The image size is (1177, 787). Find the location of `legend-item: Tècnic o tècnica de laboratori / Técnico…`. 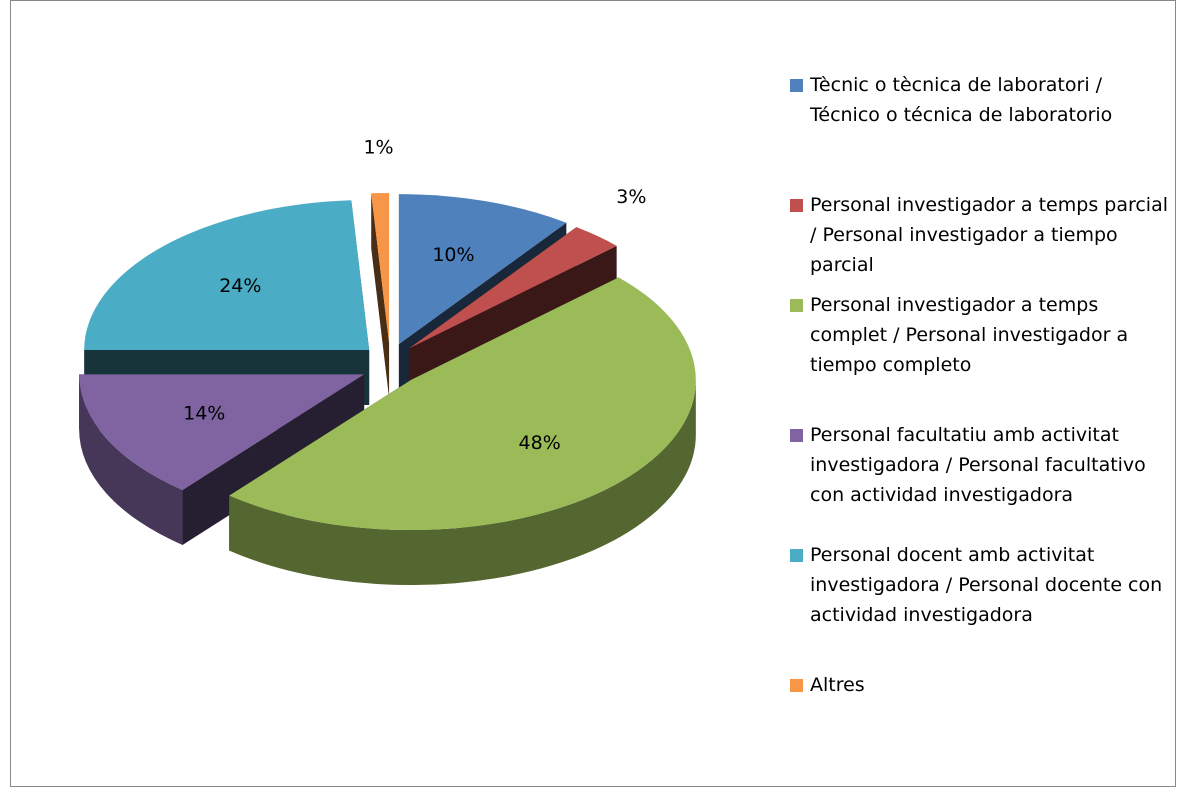

legend-item: Tècnic o tècnica de laboratori / Técnico… is located at coordinates (980, 100).